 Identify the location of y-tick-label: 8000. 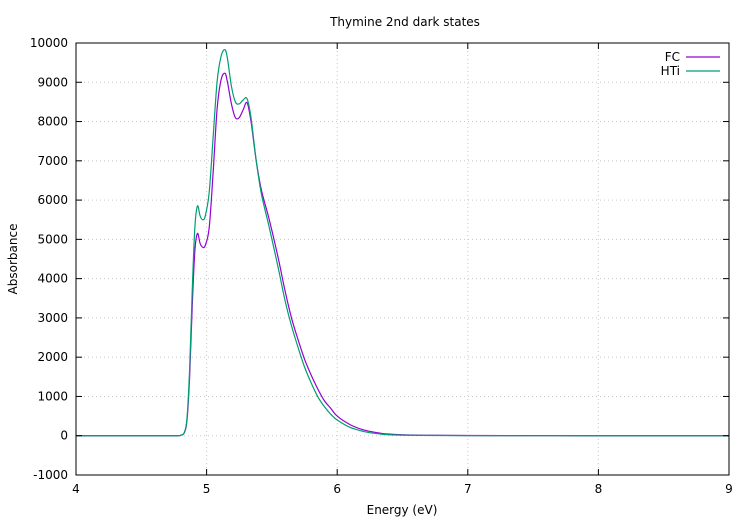
(52, 122).